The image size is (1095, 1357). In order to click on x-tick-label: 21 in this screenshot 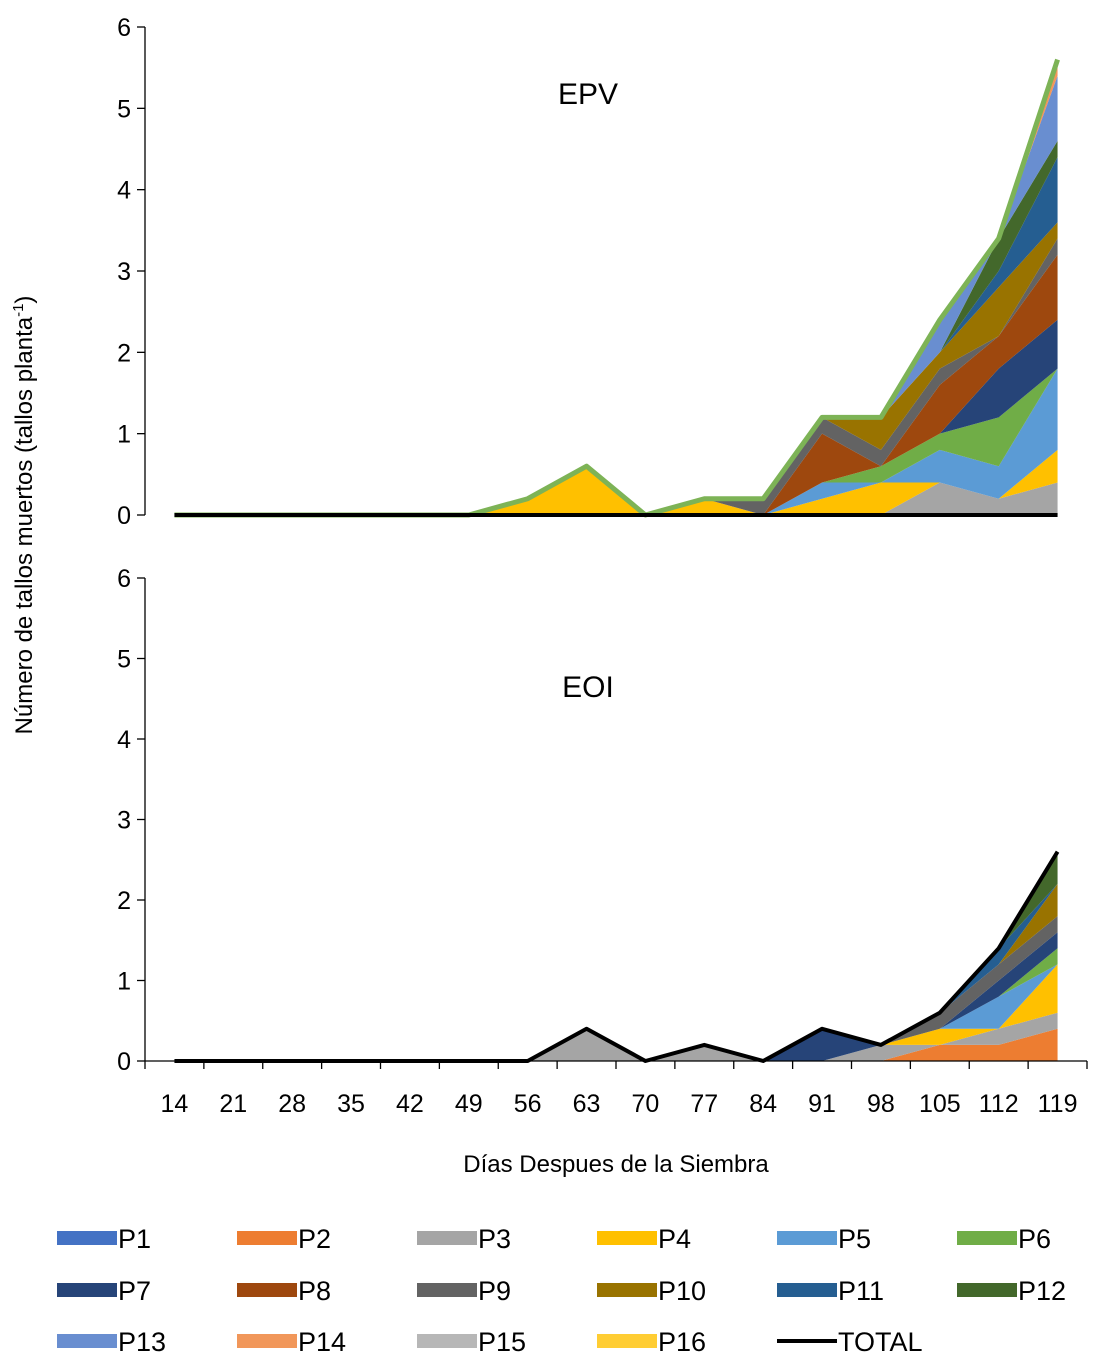, I will do `click(233, 1104)`.